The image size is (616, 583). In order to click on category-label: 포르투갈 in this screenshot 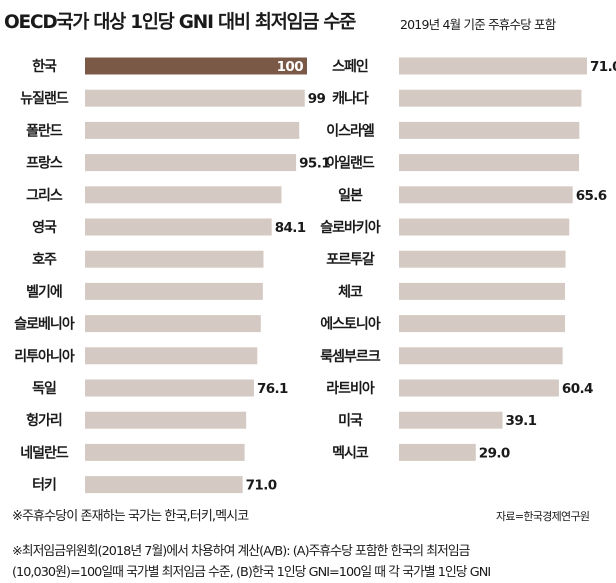, I will do `click(350, 260)`.